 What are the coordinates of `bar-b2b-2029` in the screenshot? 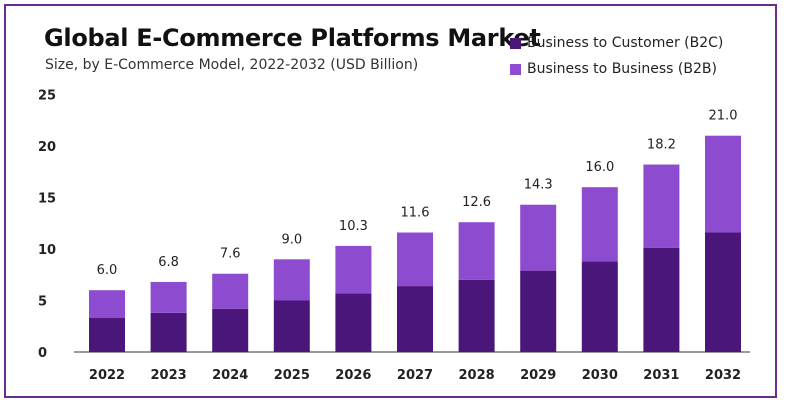 It's located at (538, 237).